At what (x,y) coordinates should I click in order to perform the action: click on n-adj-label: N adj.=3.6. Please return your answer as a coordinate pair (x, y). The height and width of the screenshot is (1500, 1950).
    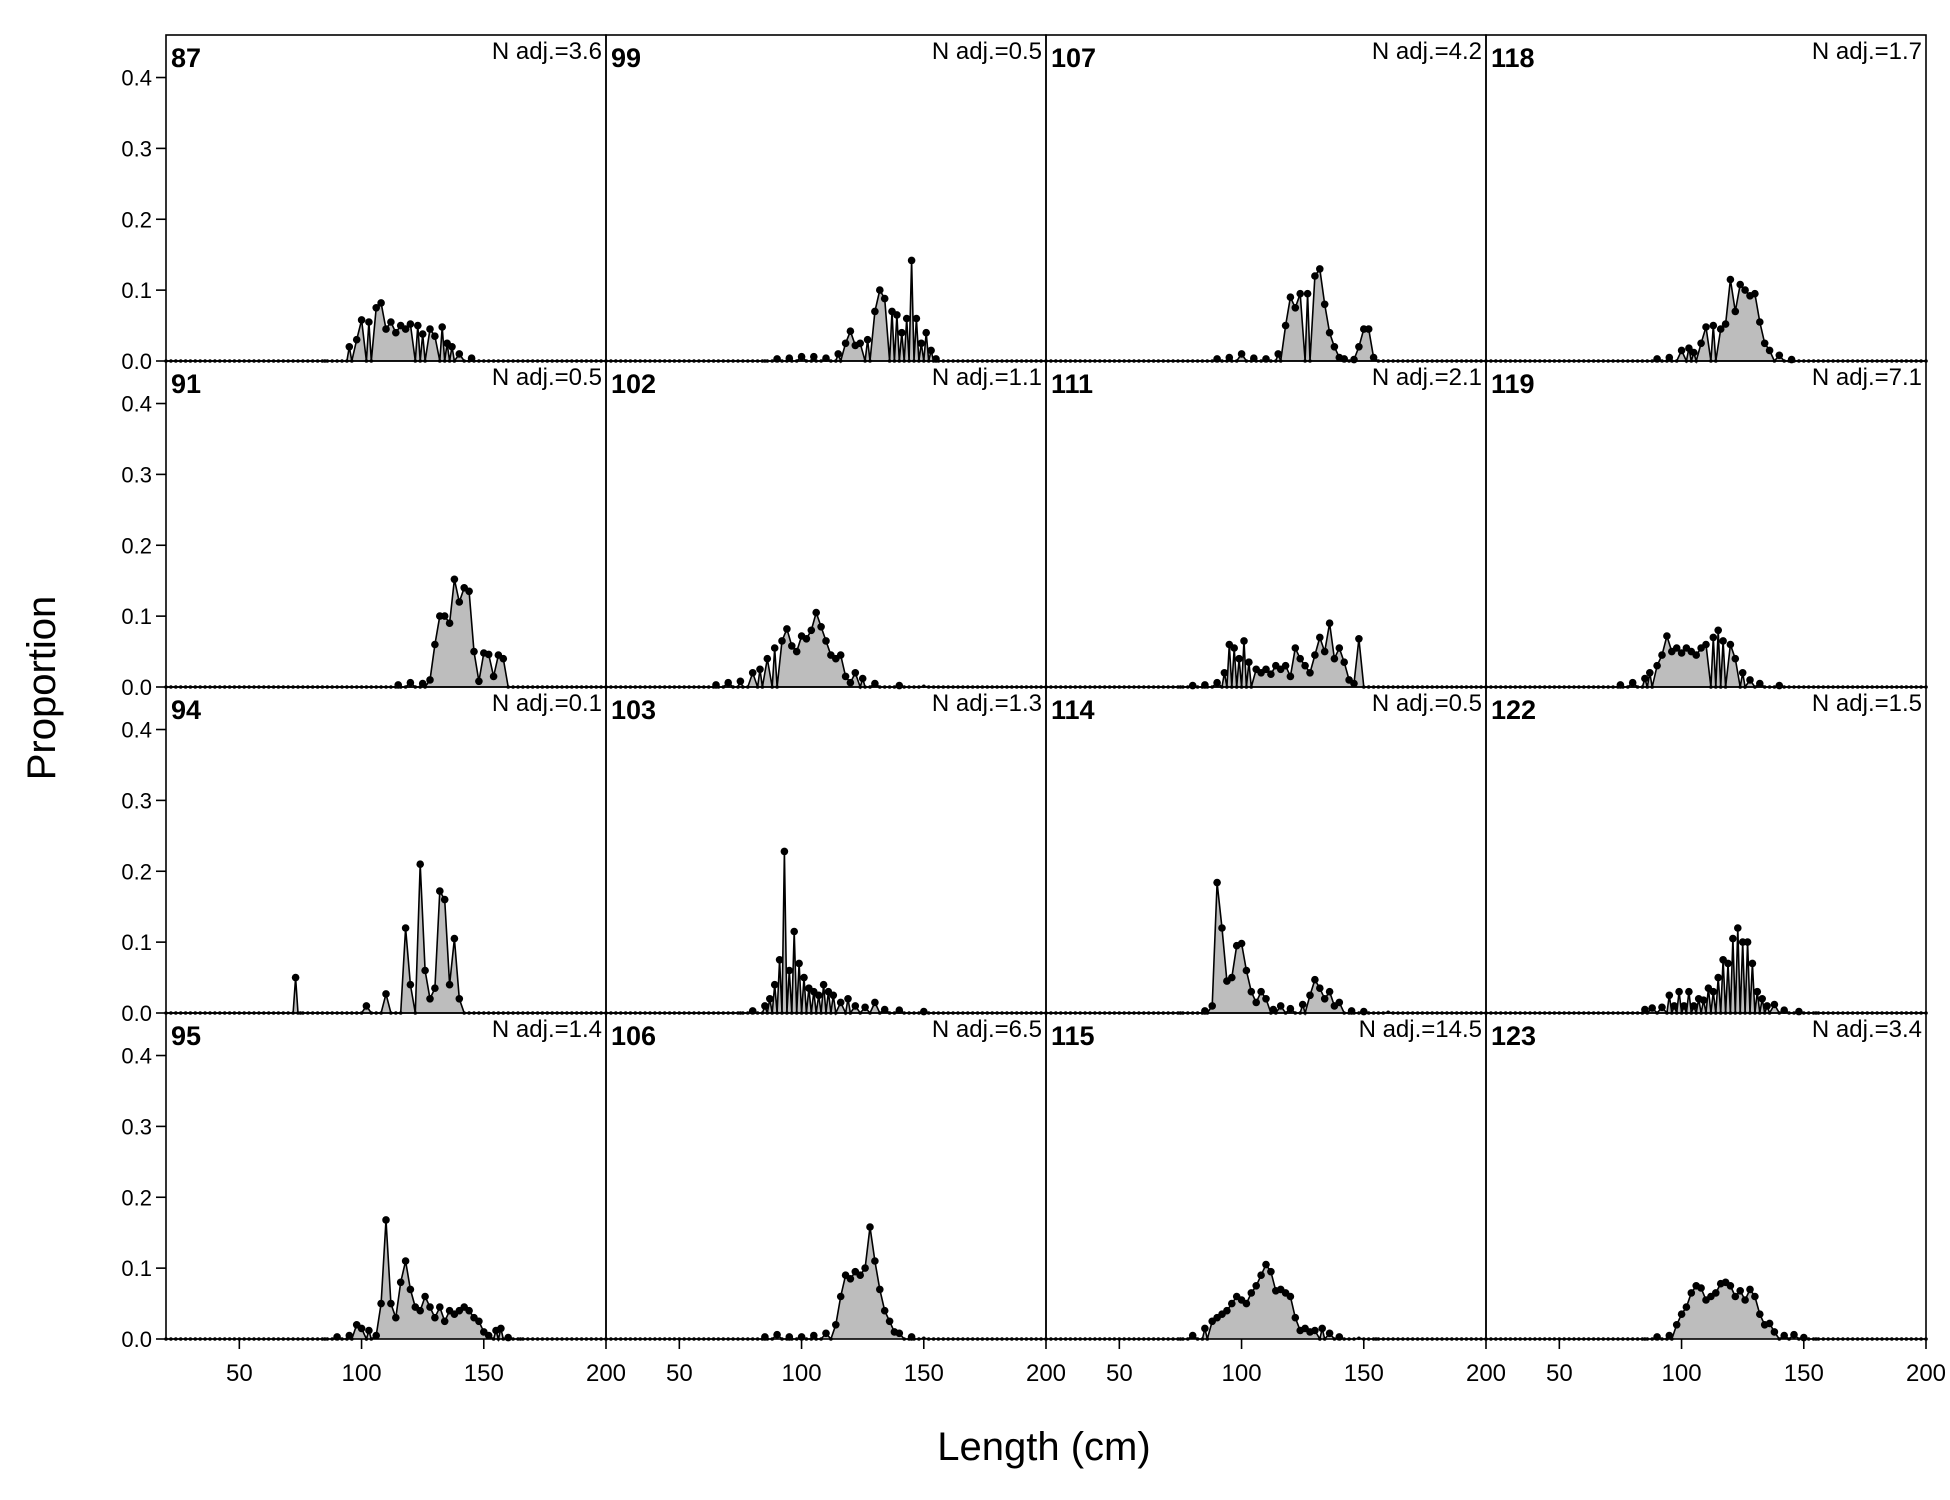
    Looking at the image, I should click on (547, 51).